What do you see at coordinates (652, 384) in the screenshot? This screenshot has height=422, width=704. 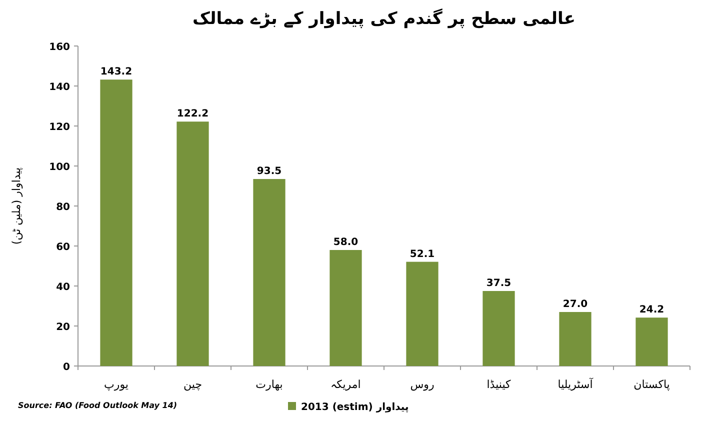 I see `x-tick-label: پاکستان` at bounding box center [652, 384].